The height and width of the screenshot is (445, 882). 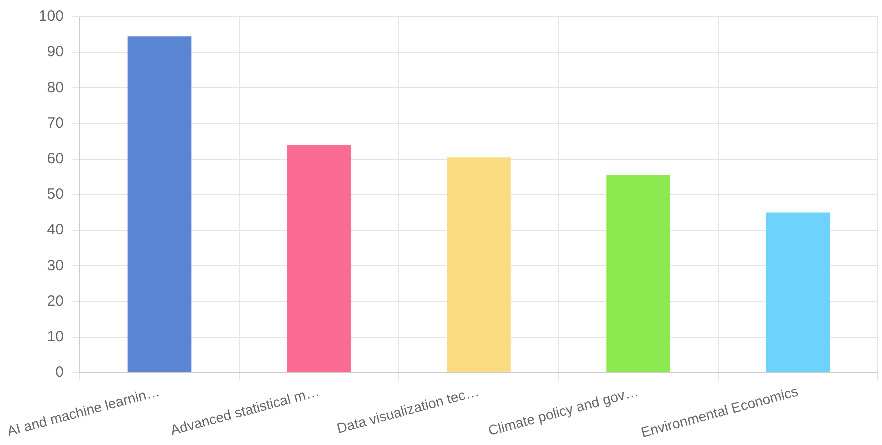 What do you see at coordinates (55, 123) in the screenshot?
I see `y-tick-label: 70` at bounding box center [55, 123].